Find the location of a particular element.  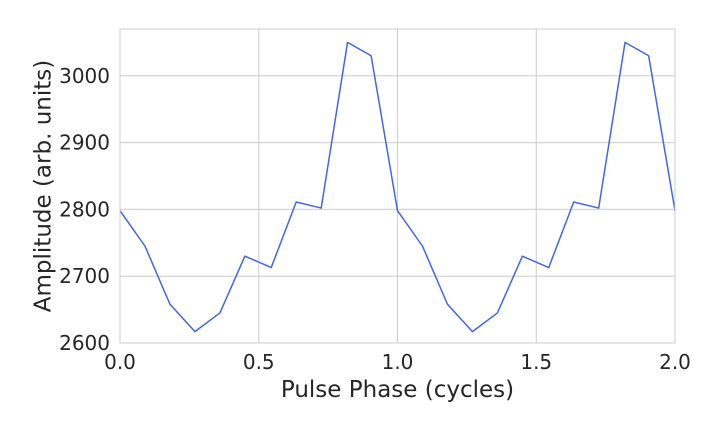

x-tick-label: 1.0 is located at coordinates (398, 362).